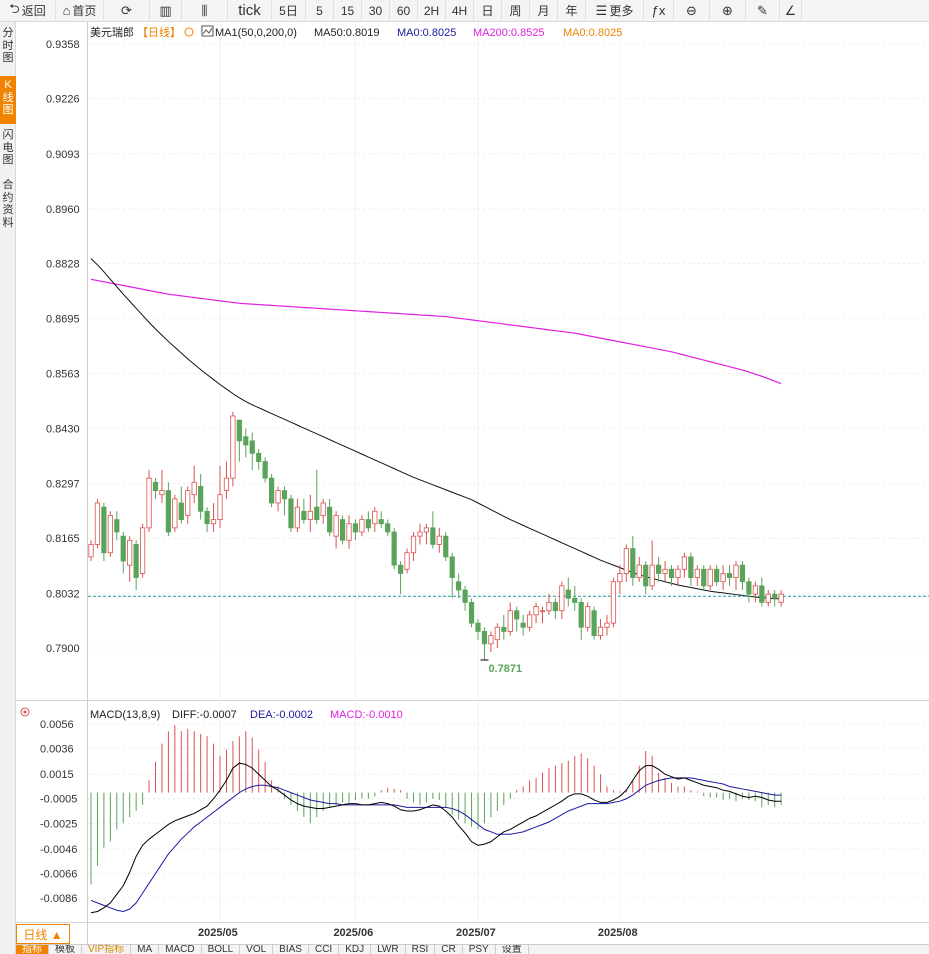 The height and width of the screenshot is (954, 929). Describe the element at coordinates (8, 147) in the screenshot. I see `tab-flash: 闪电图` at that location.